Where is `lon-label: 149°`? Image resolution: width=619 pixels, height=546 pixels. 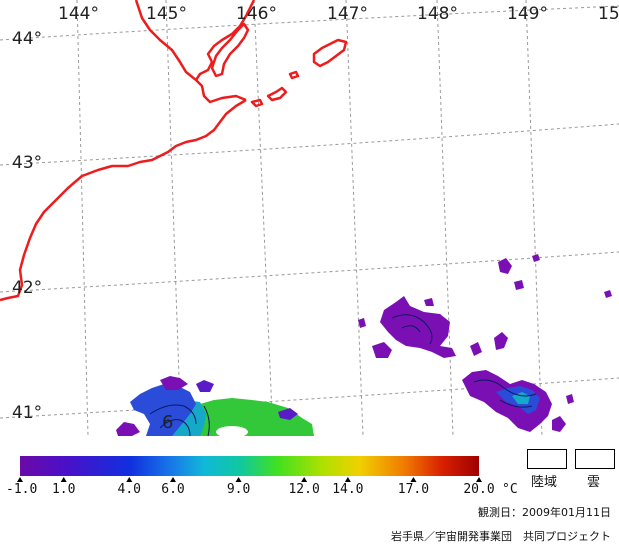 lon-label: 149° is located at coordinates (527, 14).